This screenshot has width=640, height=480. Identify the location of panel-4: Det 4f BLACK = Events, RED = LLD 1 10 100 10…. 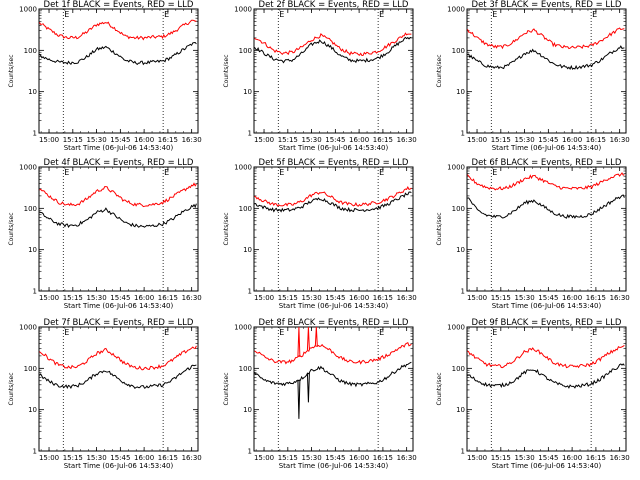
(105, 234).